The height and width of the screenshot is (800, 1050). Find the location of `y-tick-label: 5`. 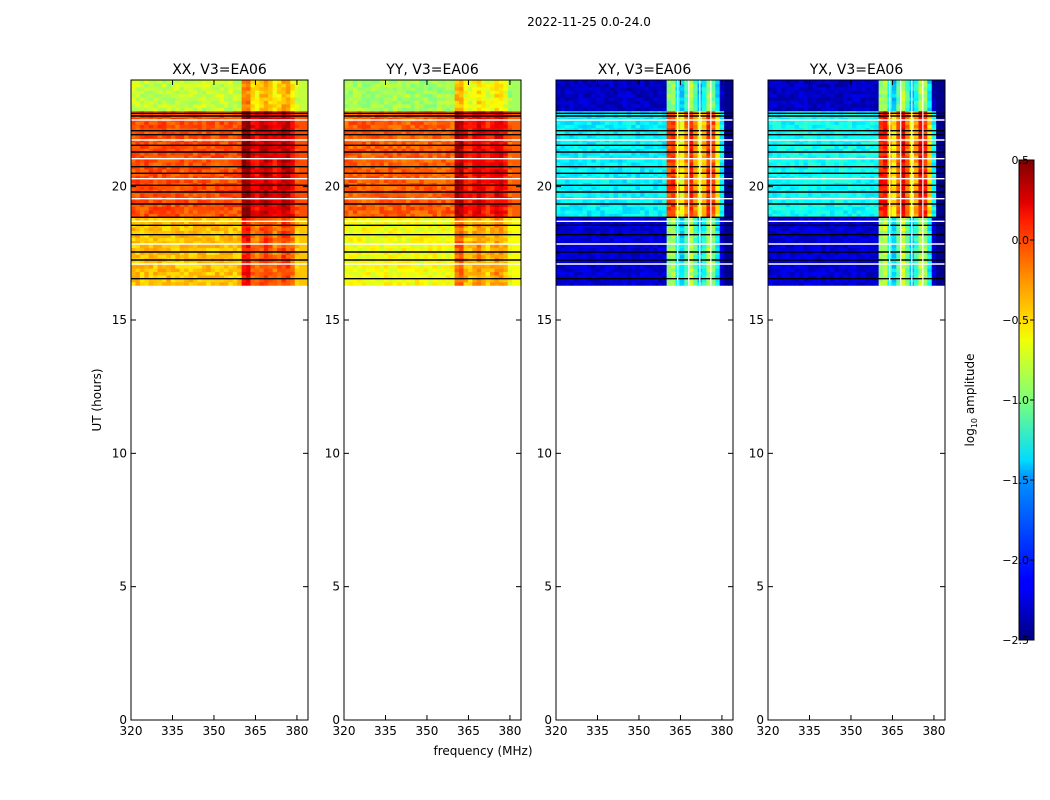

y-tick-label: 5 is located at coordinates (336, 587).